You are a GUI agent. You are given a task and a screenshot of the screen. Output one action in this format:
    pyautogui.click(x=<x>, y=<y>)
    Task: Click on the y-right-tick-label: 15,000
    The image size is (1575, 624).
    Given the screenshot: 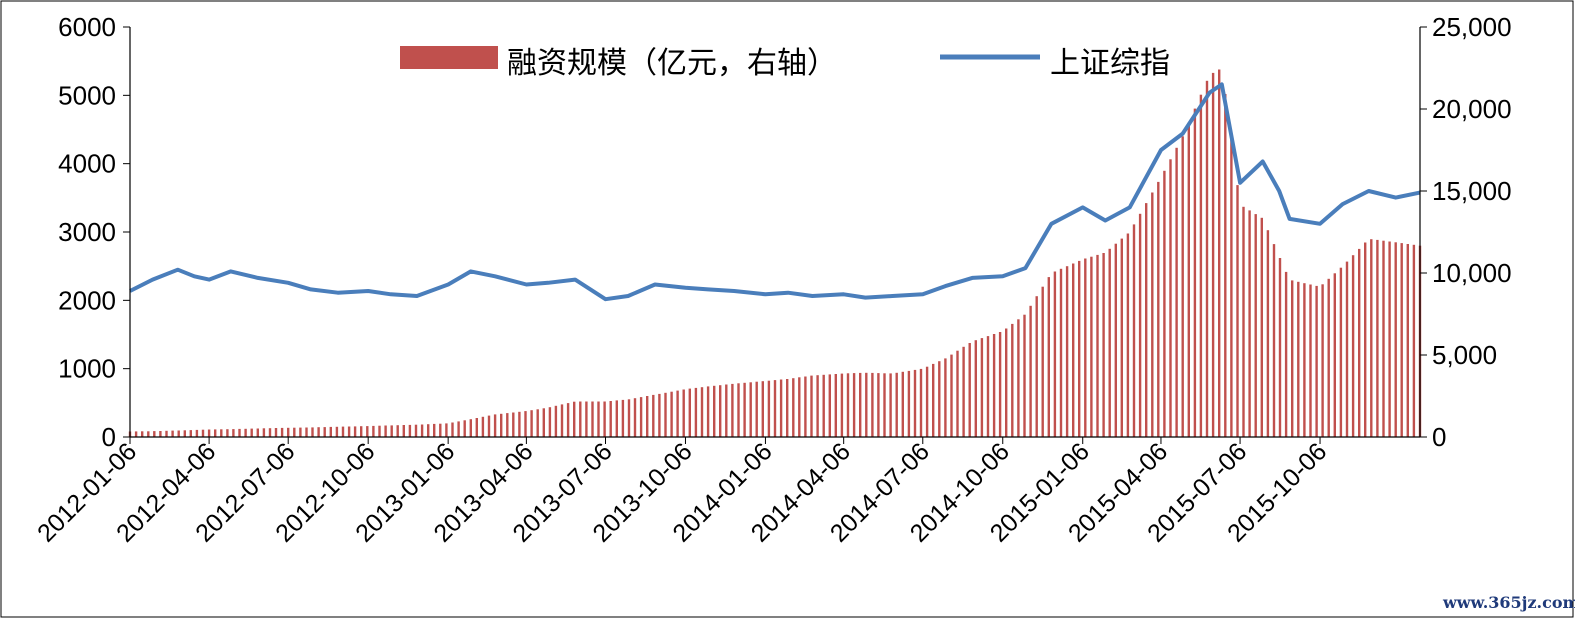 What is the action you would take?
    pyautogui.click(x=1472, y=191)
    